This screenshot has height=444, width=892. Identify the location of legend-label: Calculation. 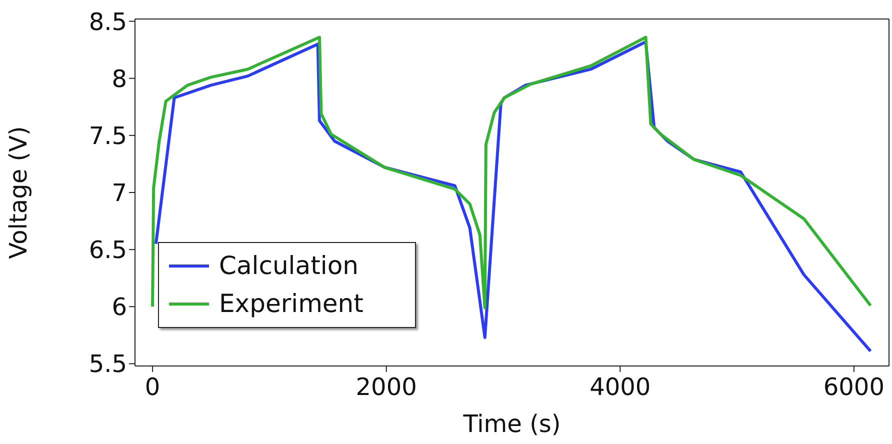
(288, 266).